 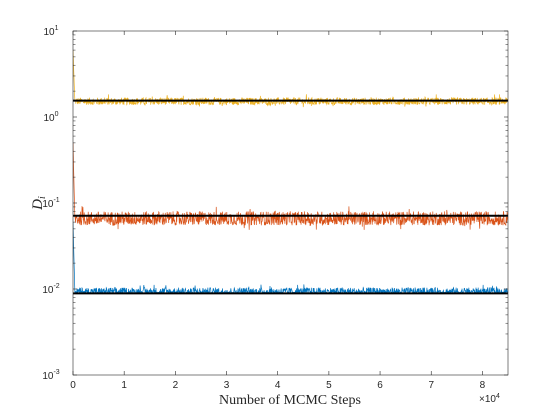 What do you see at coordinates (431, 385) in the screenshot?
I see `x-tick-label: 7` at bounding box center [431, 385].